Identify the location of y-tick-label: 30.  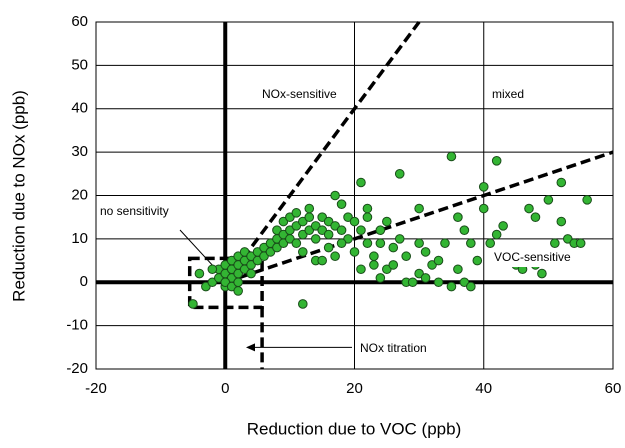
(79, 151).